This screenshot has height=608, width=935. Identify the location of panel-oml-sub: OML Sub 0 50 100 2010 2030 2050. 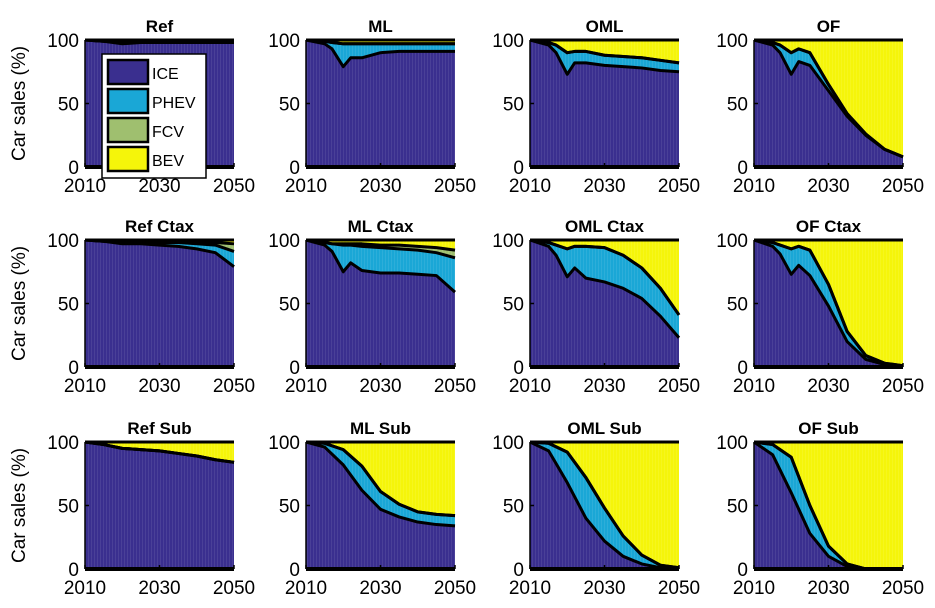
(596, 509).